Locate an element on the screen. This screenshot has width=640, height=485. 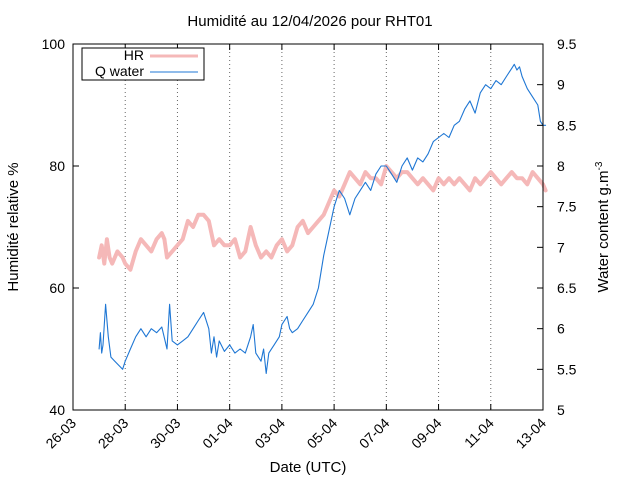
y-axis-left-title: Humidité relative % is located at coordinates (13, 226).